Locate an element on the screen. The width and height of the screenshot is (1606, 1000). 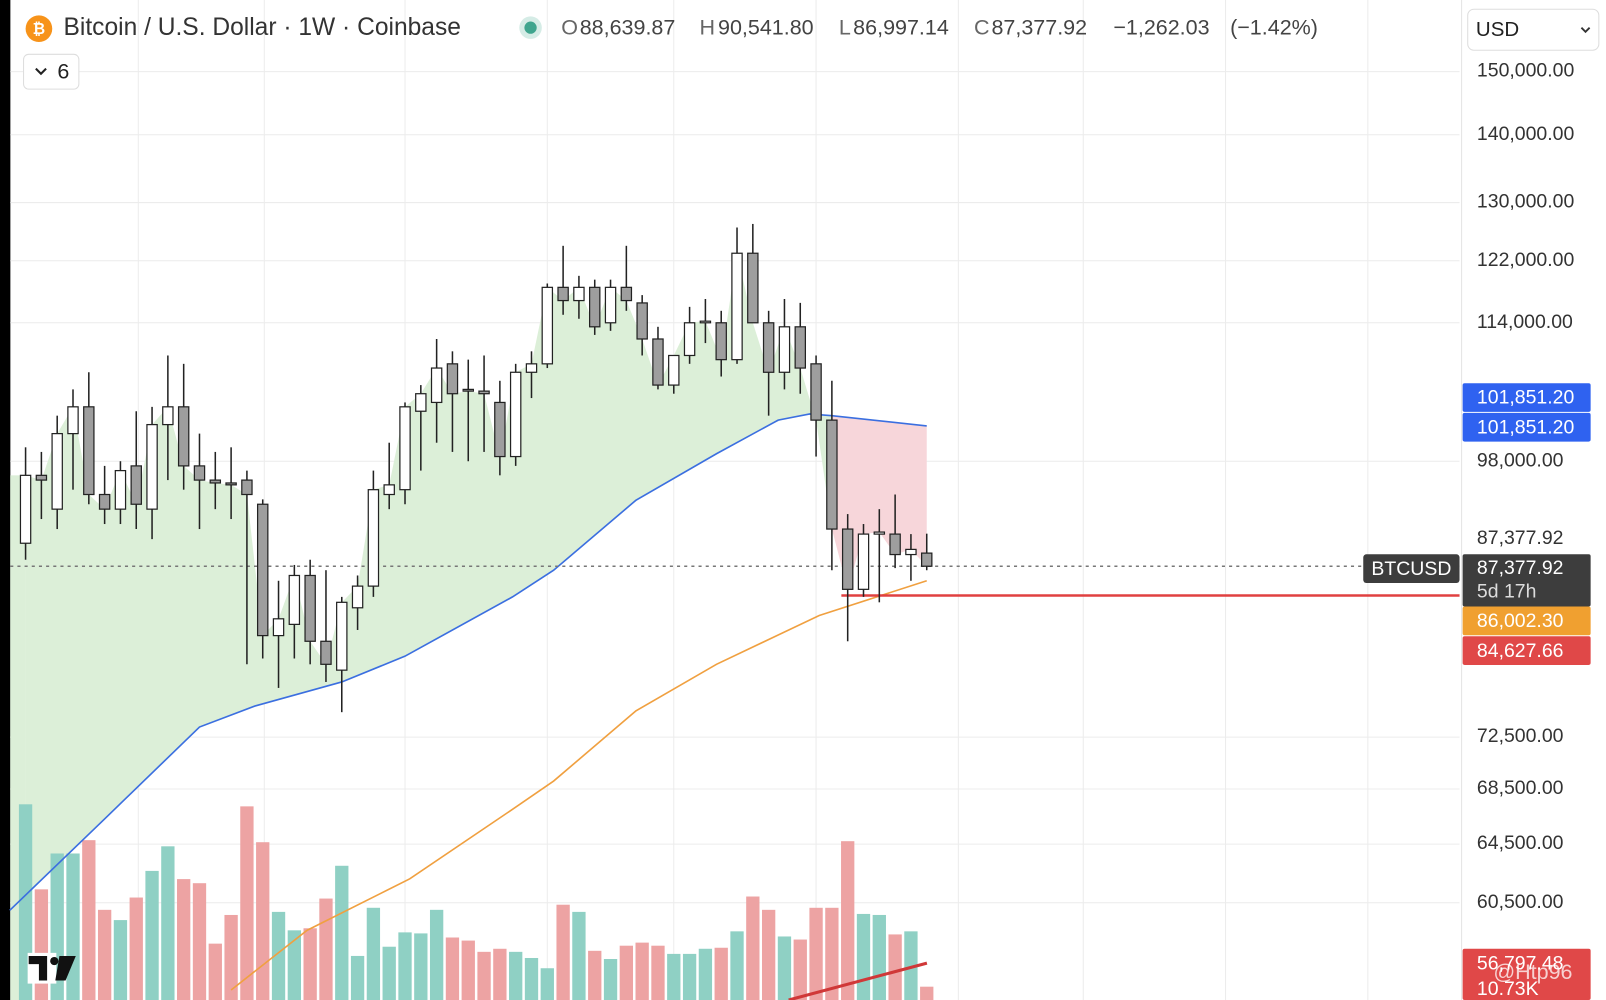
change-pct: (−1.42%) is located at coordinates (1274, 27).